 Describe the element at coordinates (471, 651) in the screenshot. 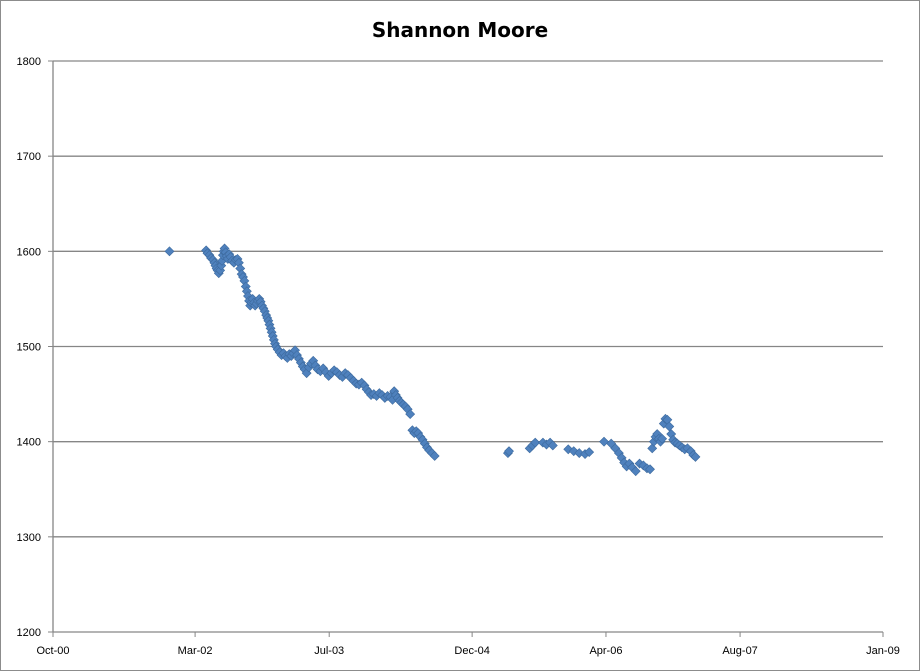

I see `x-tick-label: Dec-04` at that location.